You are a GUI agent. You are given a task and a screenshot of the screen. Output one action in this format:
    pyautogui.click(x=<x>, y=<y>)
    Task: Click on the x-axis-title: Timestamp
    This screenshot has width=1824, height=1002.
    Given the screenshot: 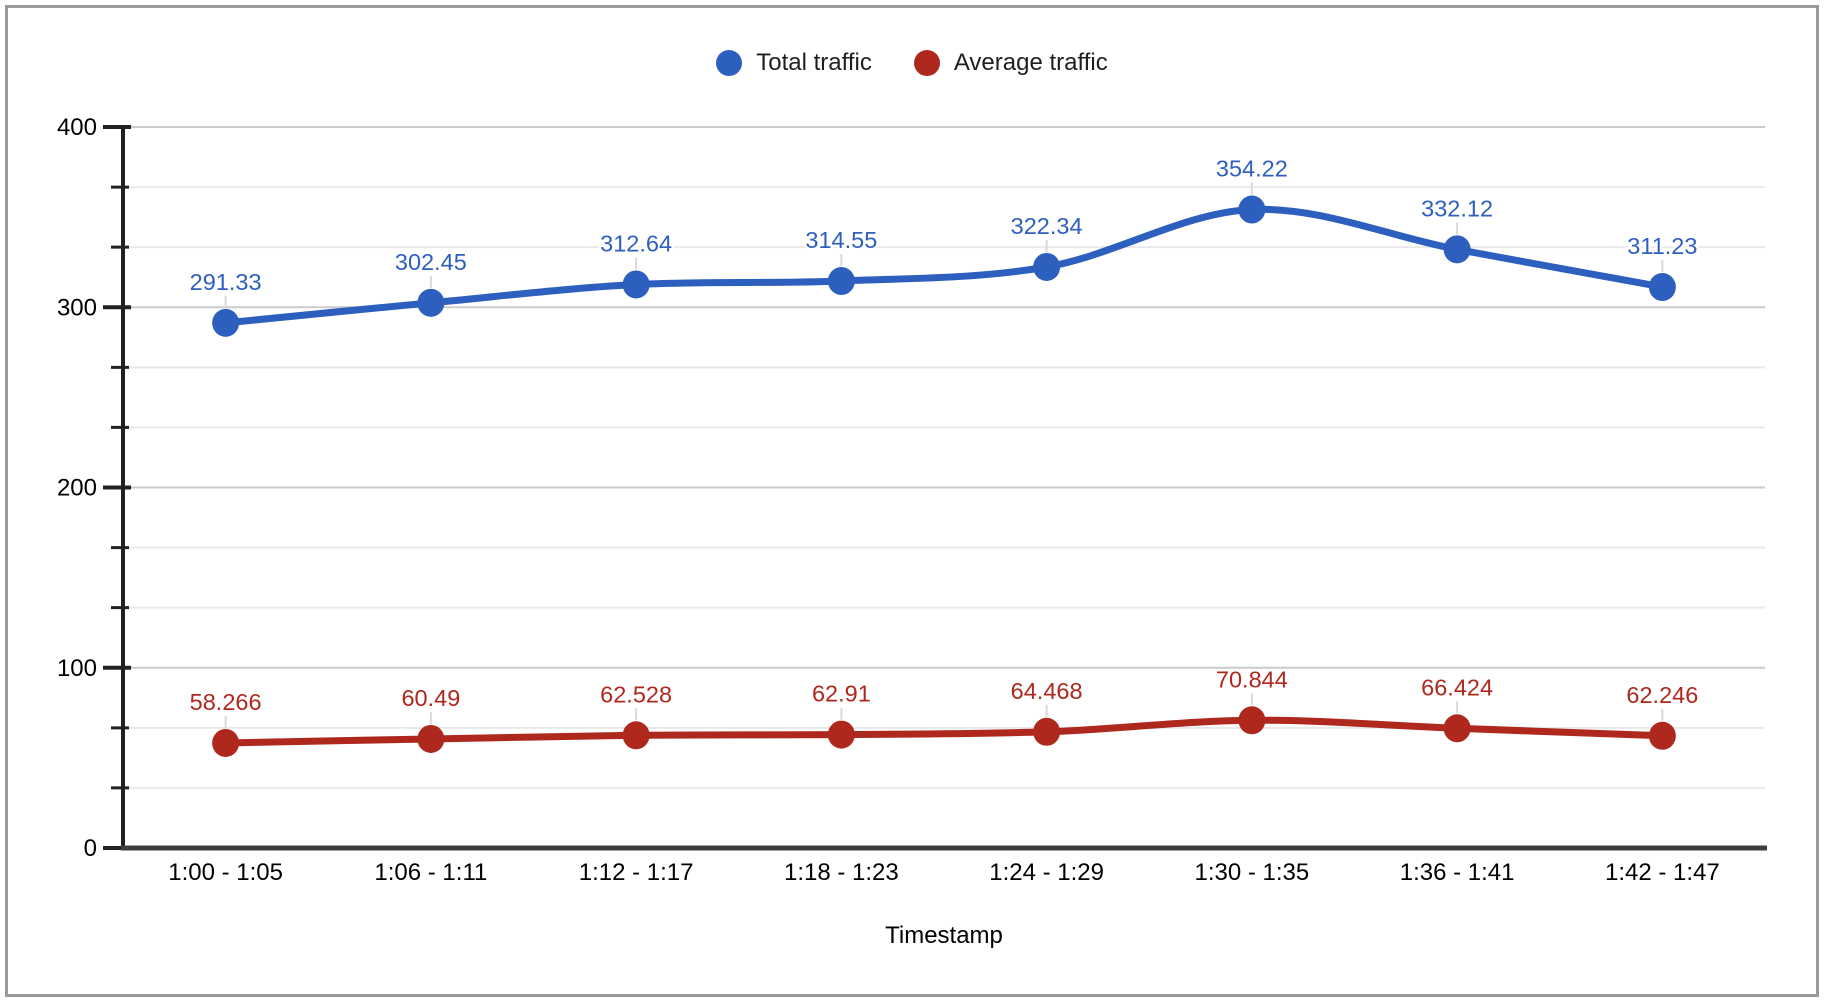 What is the action you would take?
    pyautogui.click(x=944, y=935)
    